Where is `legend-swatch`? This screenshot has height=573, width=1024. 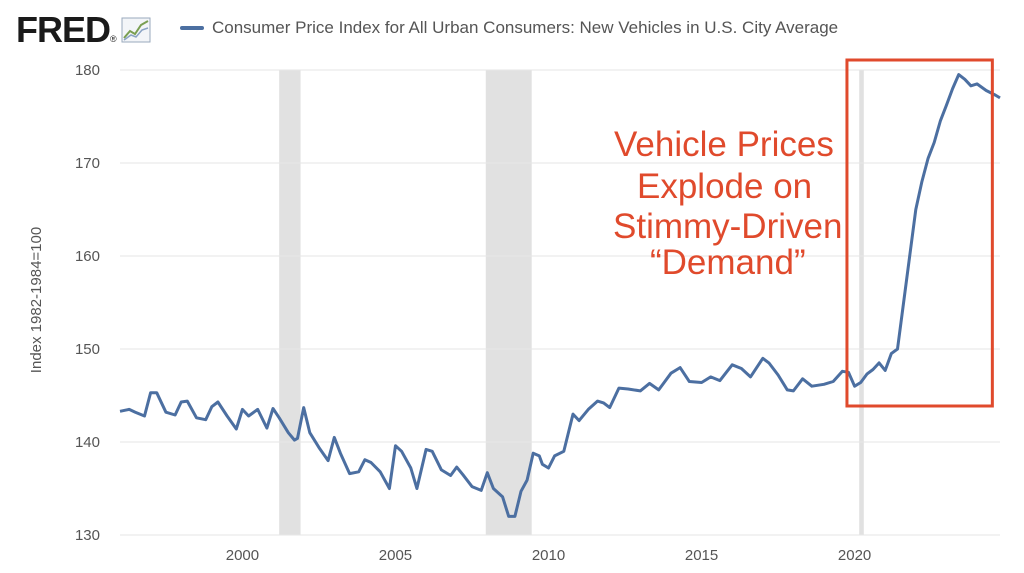
legend-swatch is located at coordinates (192, 28).